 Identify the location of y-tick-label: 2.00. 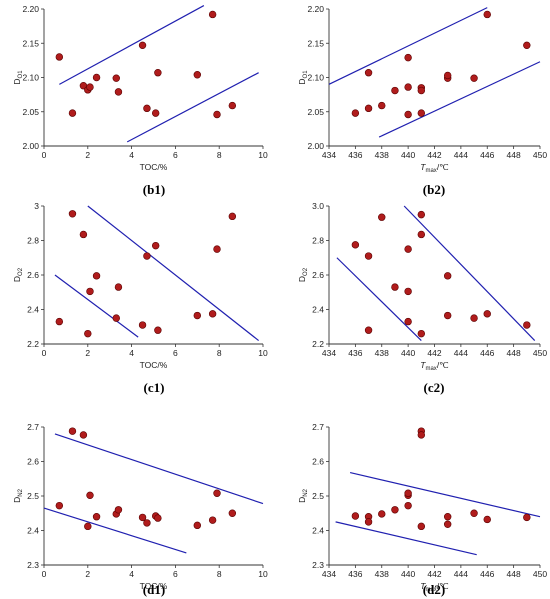
(315, 146).